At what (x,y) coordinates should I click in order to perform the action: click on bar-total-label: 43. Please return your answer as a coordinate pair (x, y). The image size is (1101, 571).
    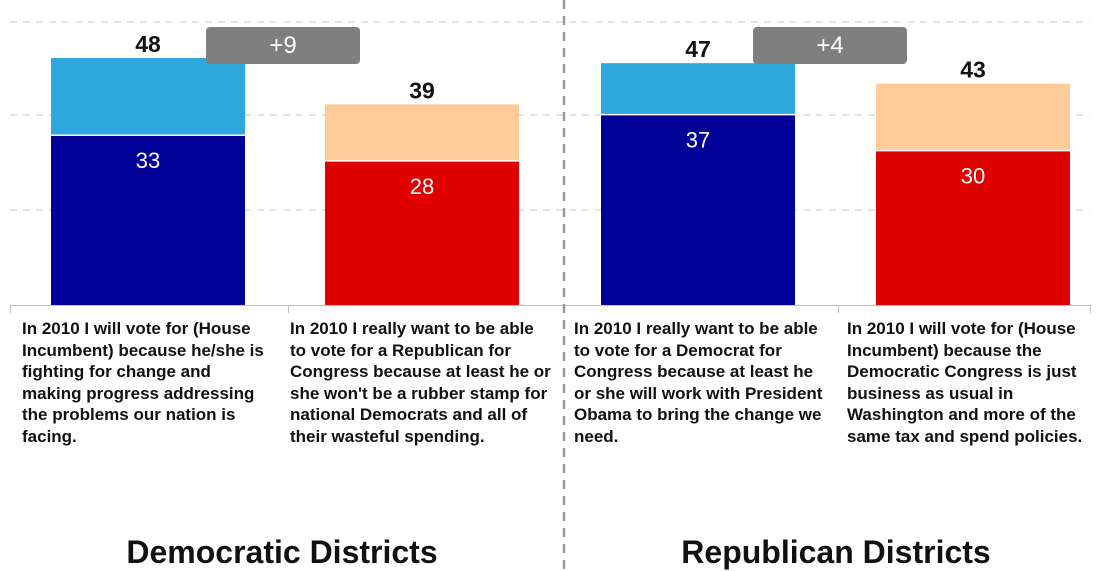
    Looking at the image, I should click on (973, 70).